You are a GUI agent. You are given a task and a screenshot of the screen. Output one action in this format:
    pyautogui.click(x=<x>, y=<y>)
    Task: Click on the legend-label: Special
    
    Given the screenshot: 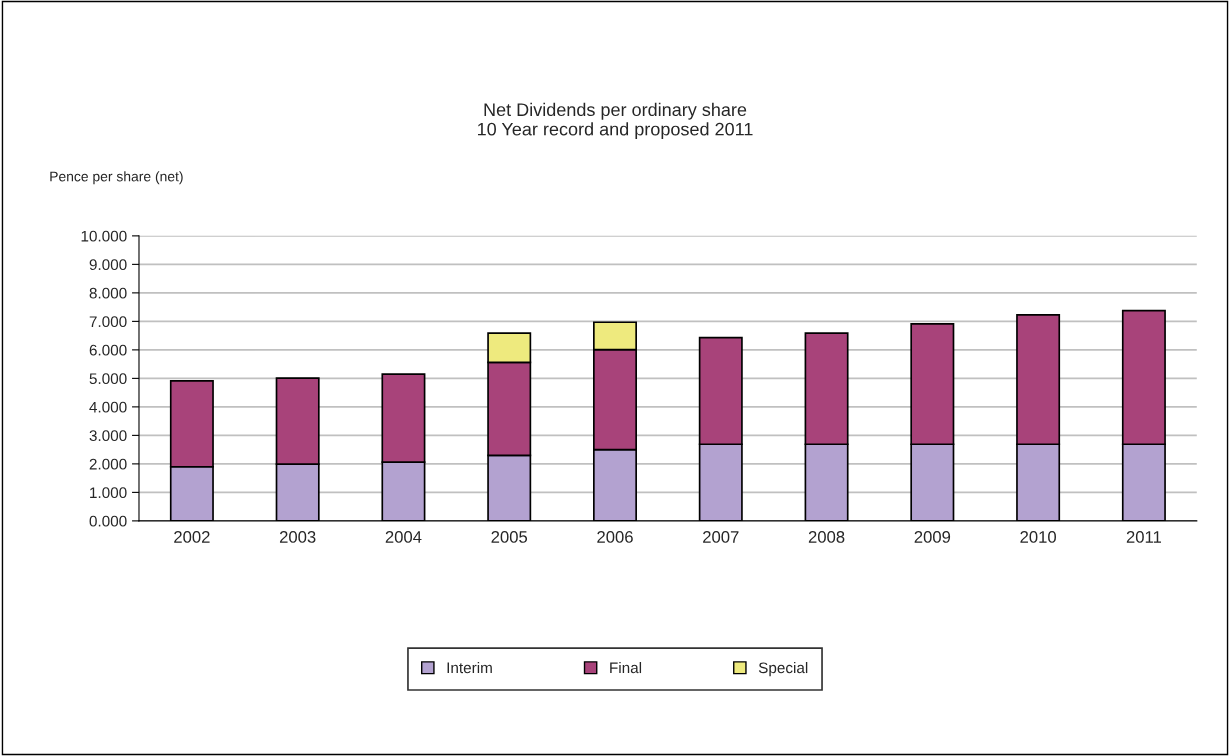 What is the action you would take?
    pyautogui.click(x=783, y=669)
    